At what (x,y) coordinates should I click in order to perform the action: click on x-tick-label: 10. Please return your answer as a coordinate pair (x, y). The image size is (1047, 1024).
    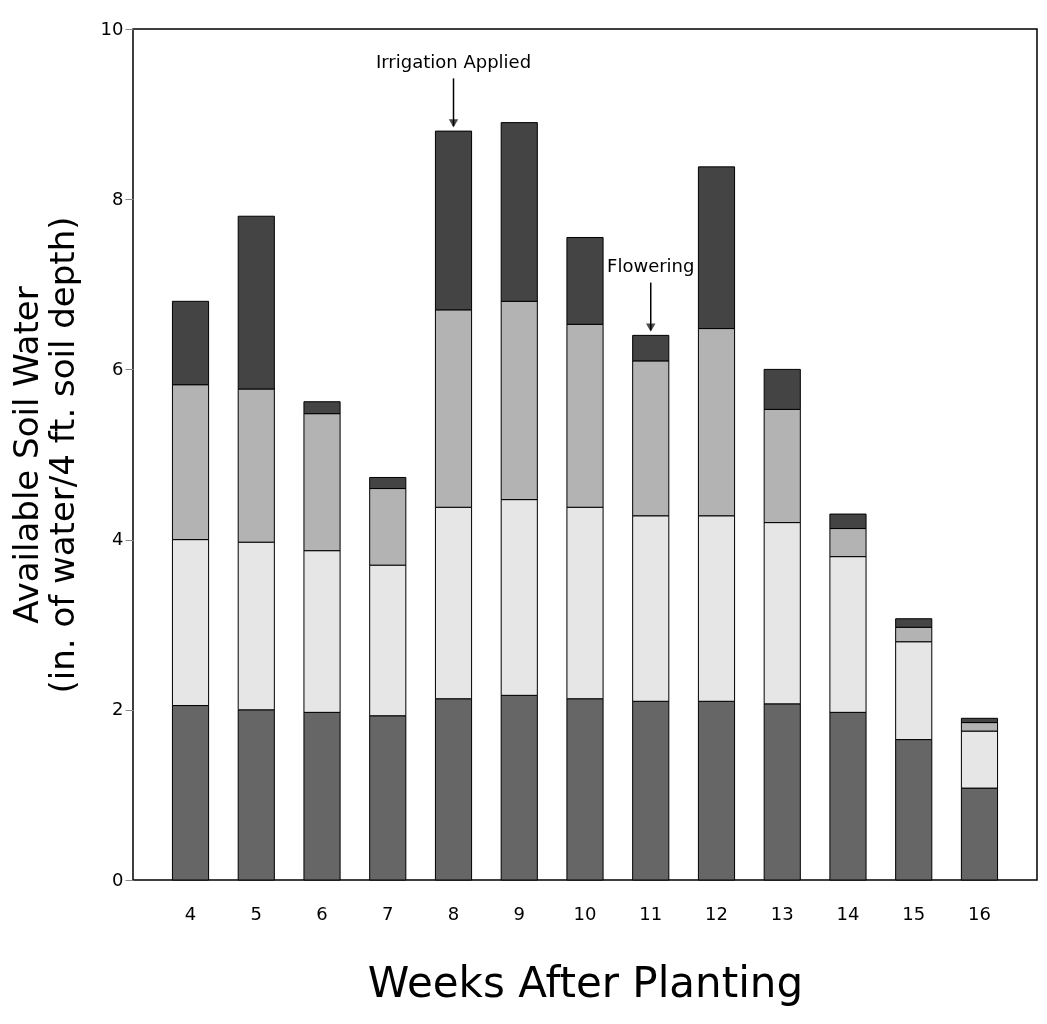
    Looking at the image, I should click on (585, 913).